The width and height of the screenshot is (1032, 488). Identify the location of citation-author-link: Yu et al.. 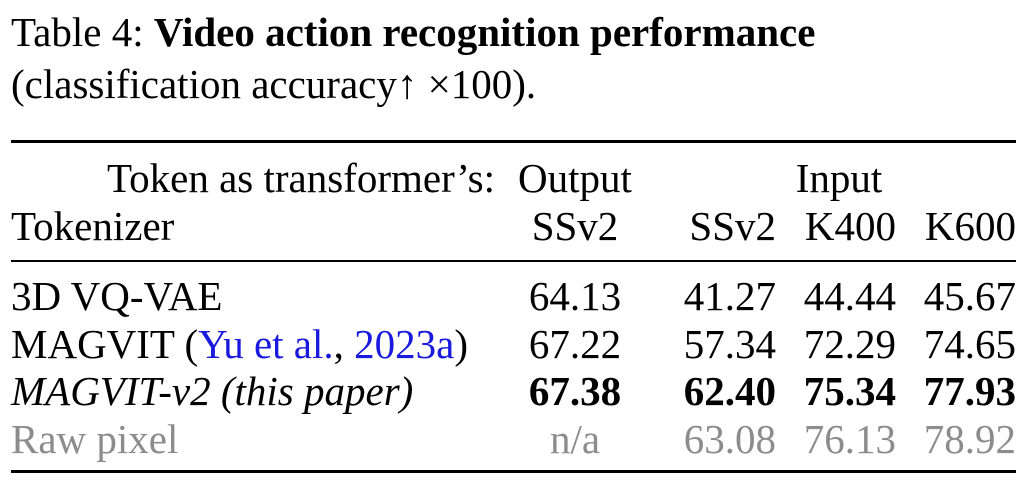
(266, 344).